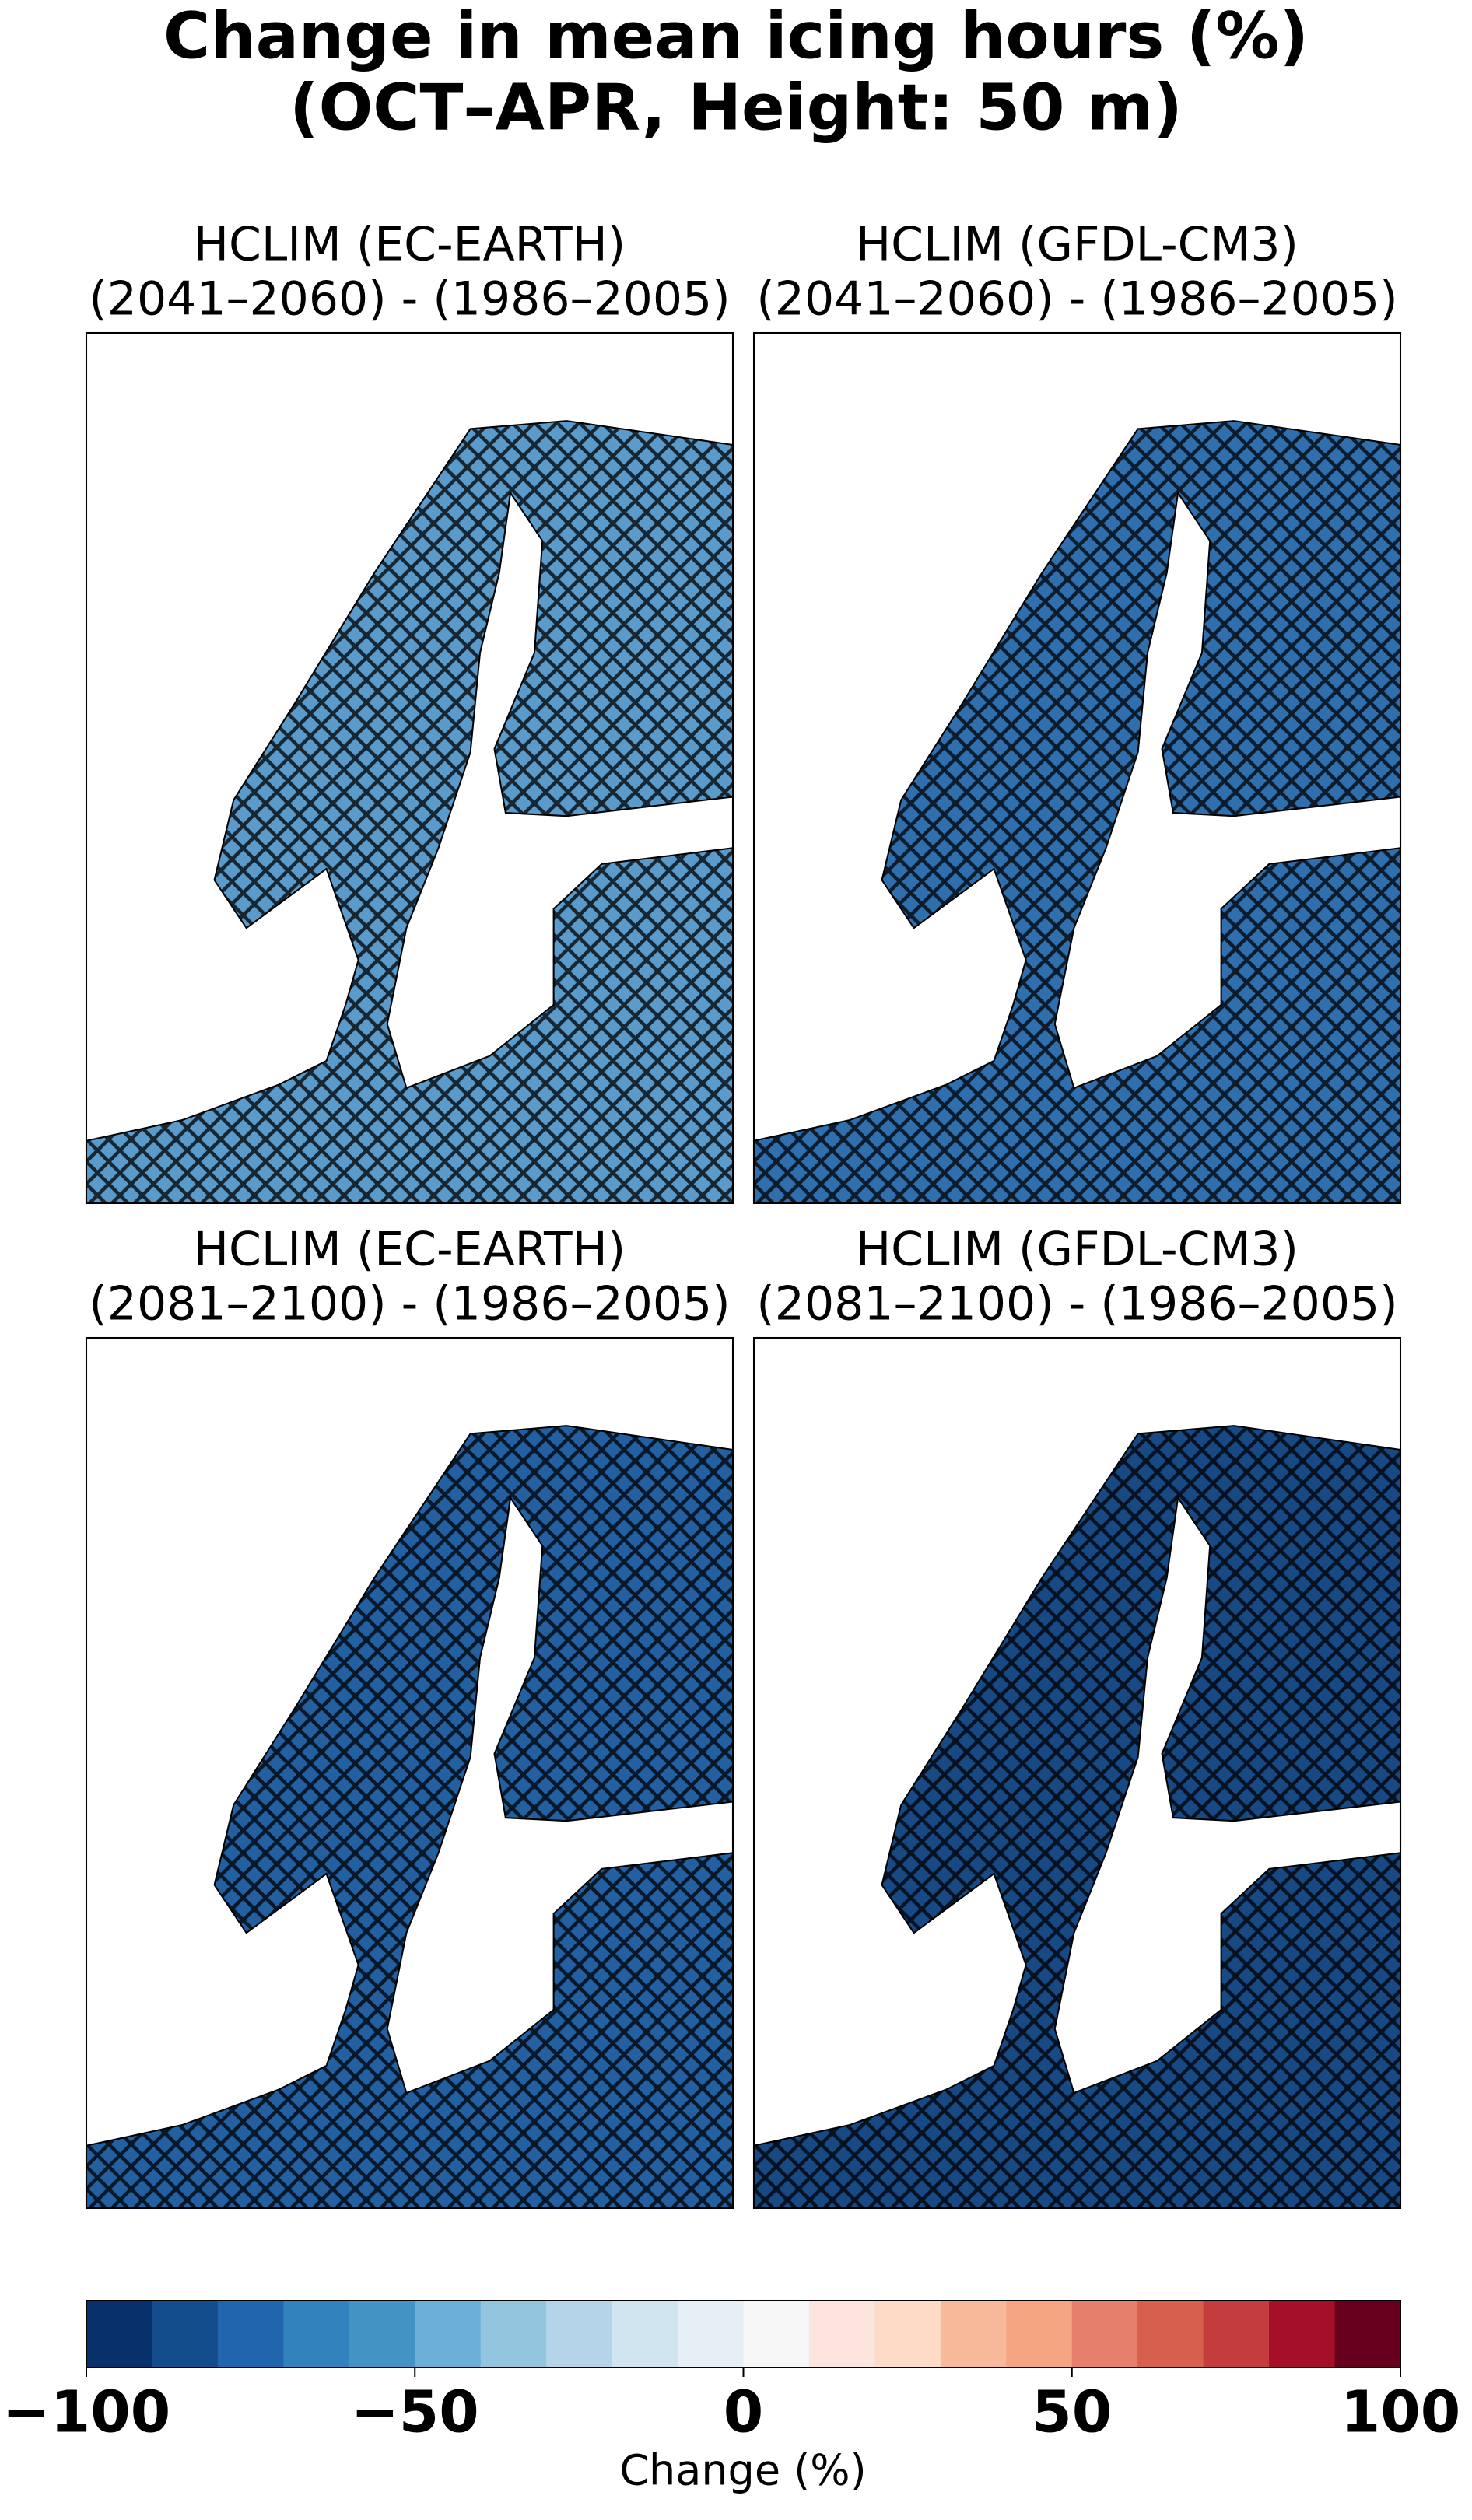  I want to click on colorbar-tick-label: 0, so click(744, 2413).